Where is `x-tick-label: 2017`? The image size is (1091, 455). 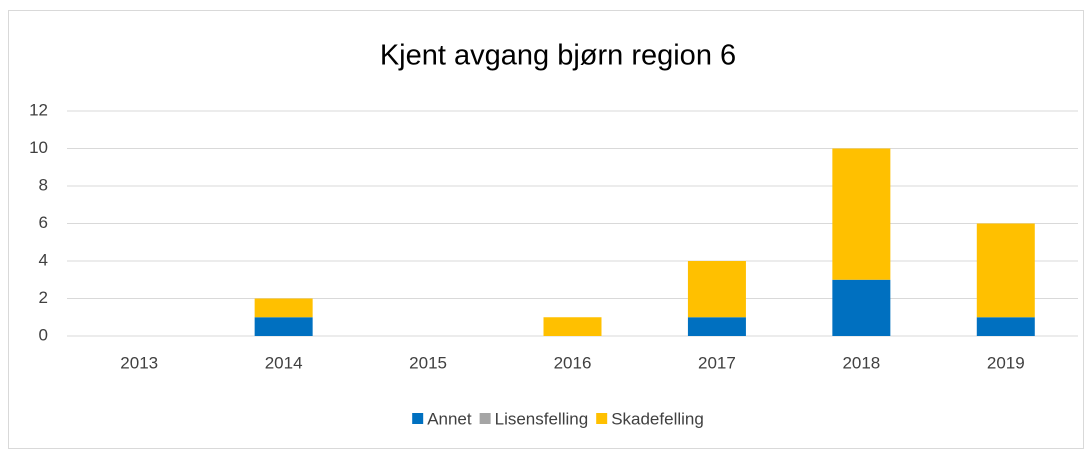
x-tick-label: 2017 is located at coordinates (717, 362).